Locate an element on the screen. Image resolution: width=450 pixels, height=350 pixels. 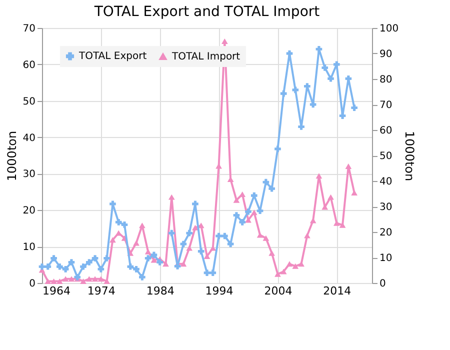
x-tick-label: 2004 is located at coordinates (278, 291).